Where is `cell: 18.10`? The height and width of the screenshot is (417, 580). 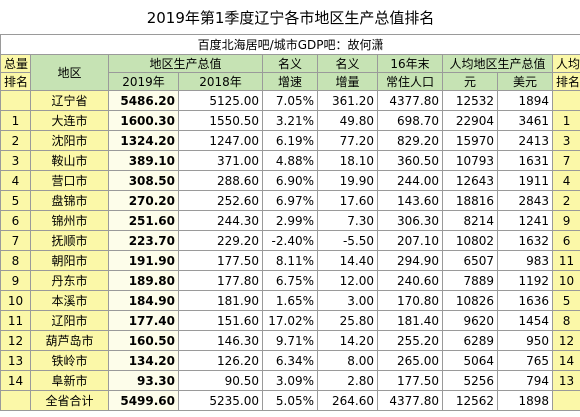
cell: 18.10 is located at coordinates (347, 160).